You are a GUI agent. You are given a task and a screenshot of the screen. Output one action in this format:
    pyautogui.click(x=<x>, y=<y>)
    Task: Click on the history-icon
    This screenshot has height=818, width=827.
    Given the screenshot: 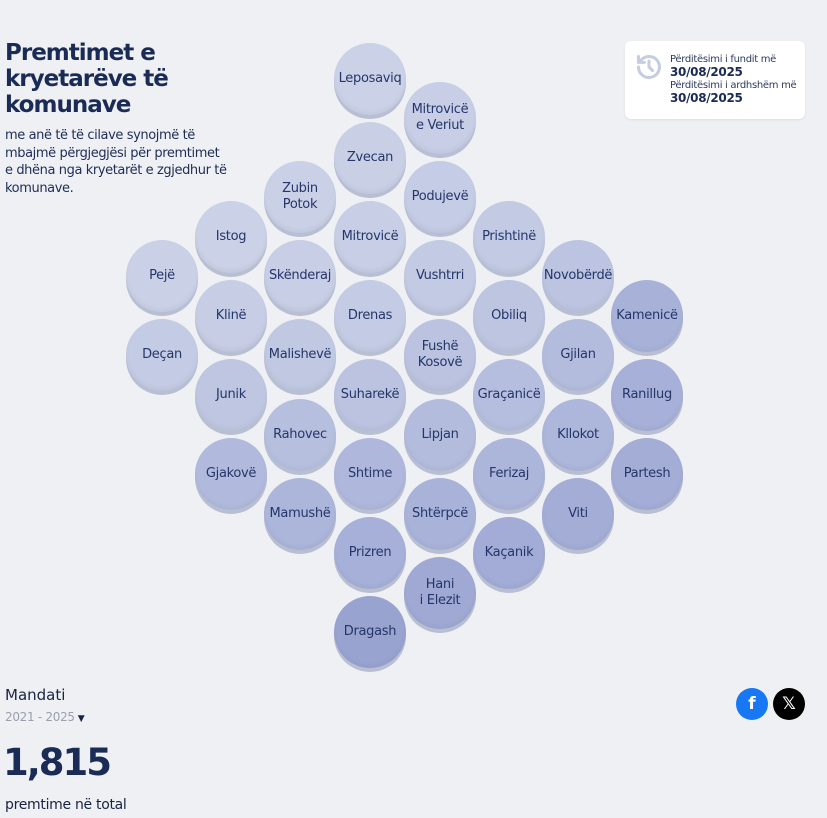 What is the action you would take?
    pyautogui.click(x=648, y=66)
    